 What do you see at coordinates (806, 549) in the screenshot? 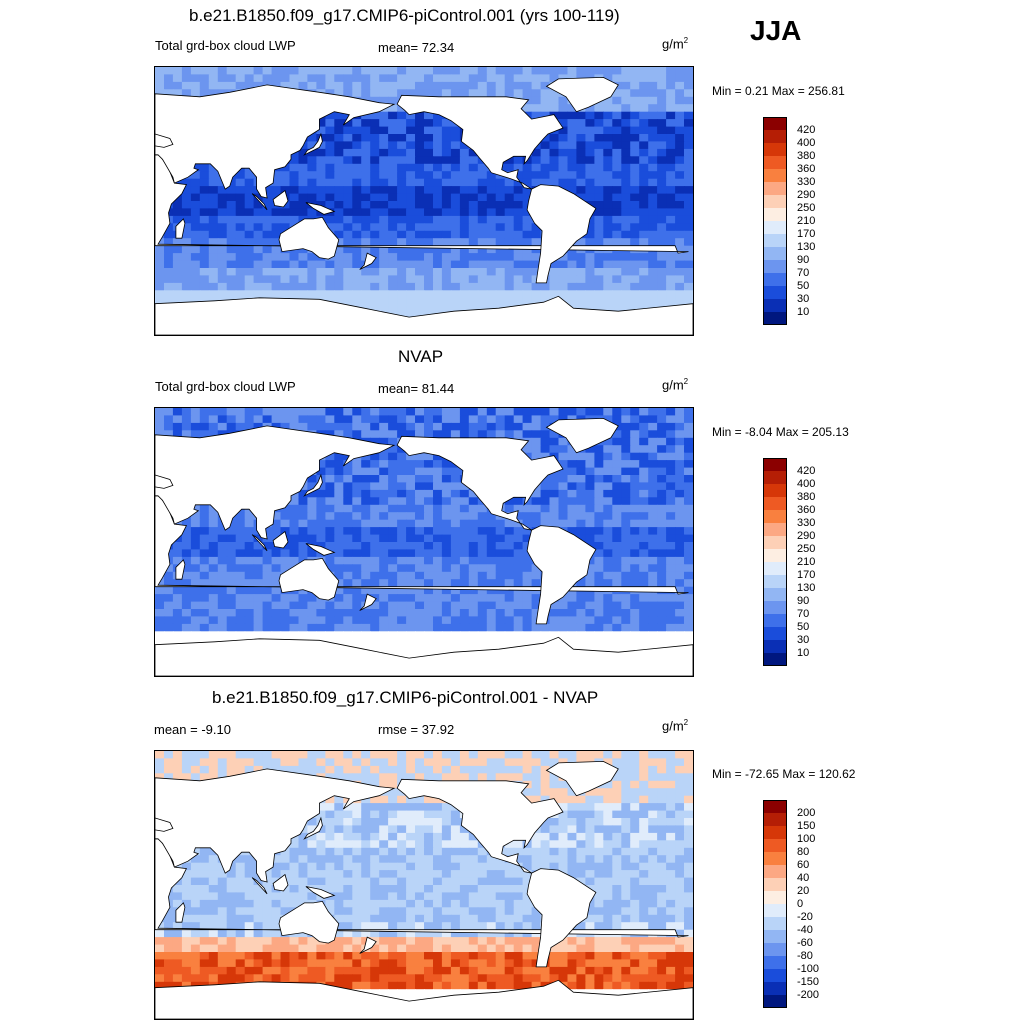
I see `colorbar-label: 250` at bounding box center [806, 549].